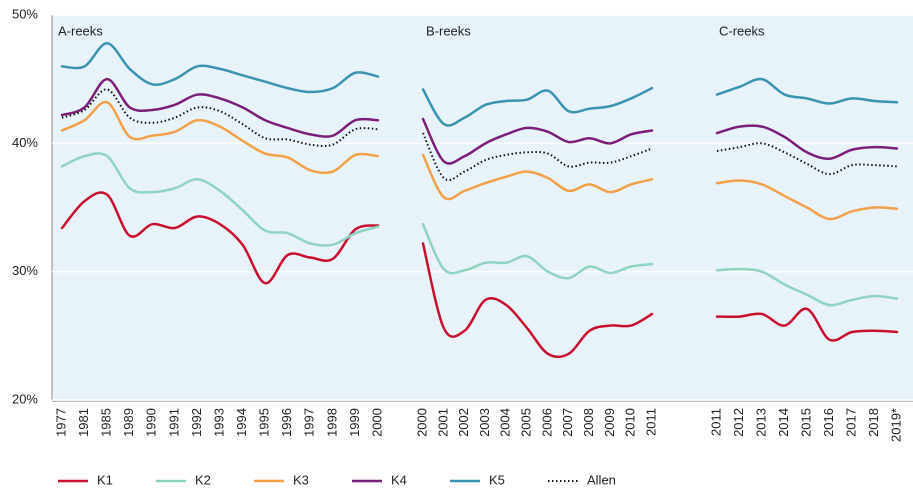 The height and width of the screenshot is (494, 913). I want to click on legend-label: K5, so click(497, 479).